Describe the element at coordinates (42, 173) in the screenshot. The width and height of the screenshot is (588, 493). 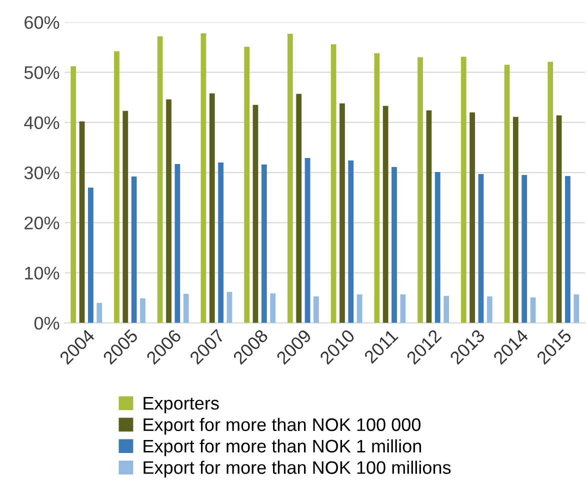
I see `y-tick-label: 30%` at that location.